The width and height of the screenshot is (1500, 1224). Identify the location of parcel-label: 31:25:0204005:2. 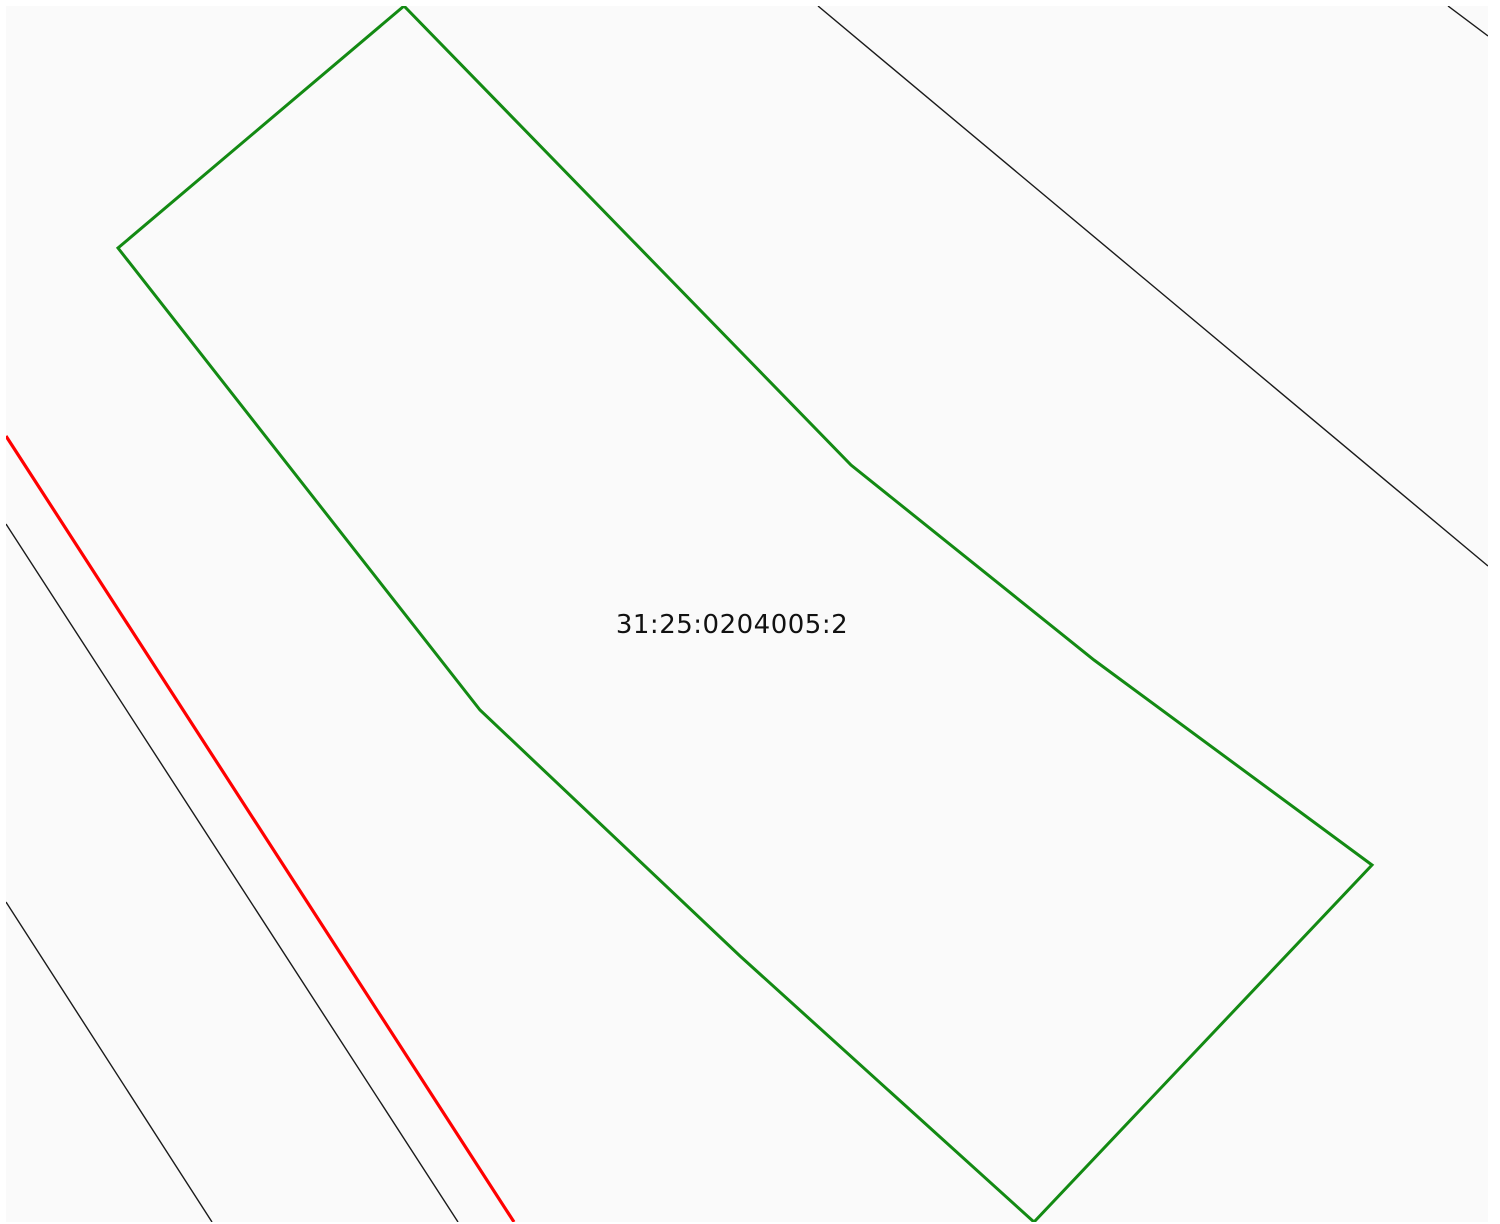
(732, 625).